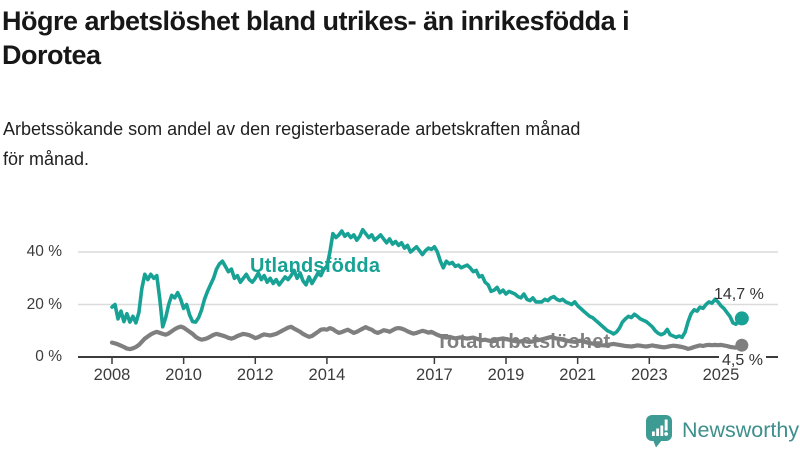  I want to click on newsworthy-logo: Newsworthy, so click(721, 430).